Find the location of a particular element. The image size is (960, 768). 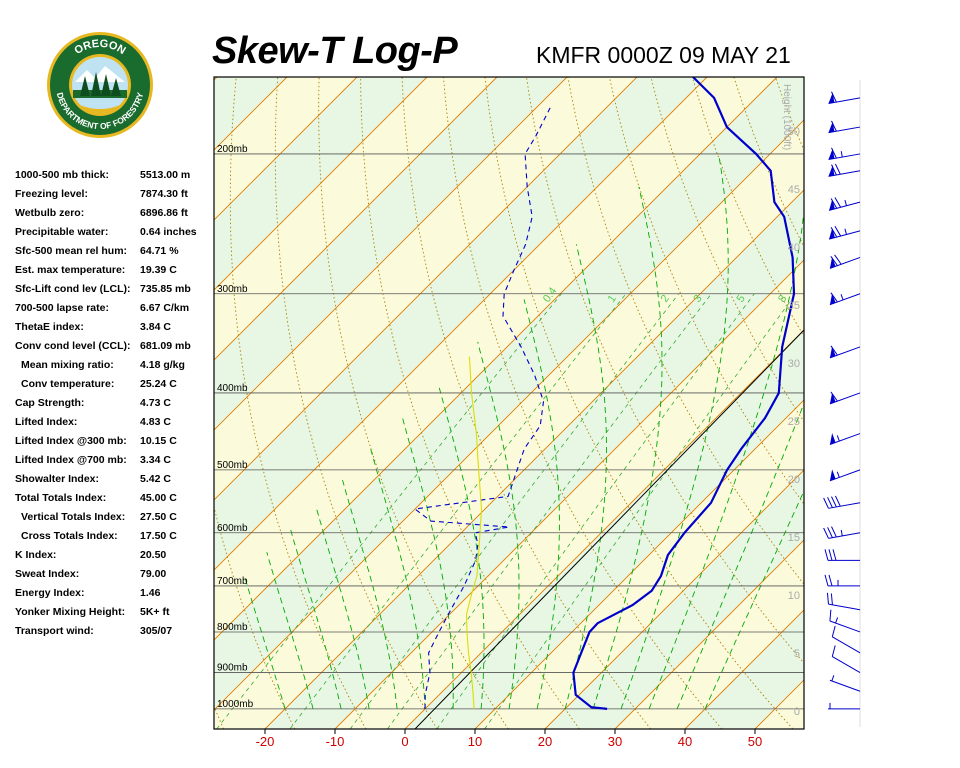

isobar-label: 1000mb is located at coordinates (235, 704).